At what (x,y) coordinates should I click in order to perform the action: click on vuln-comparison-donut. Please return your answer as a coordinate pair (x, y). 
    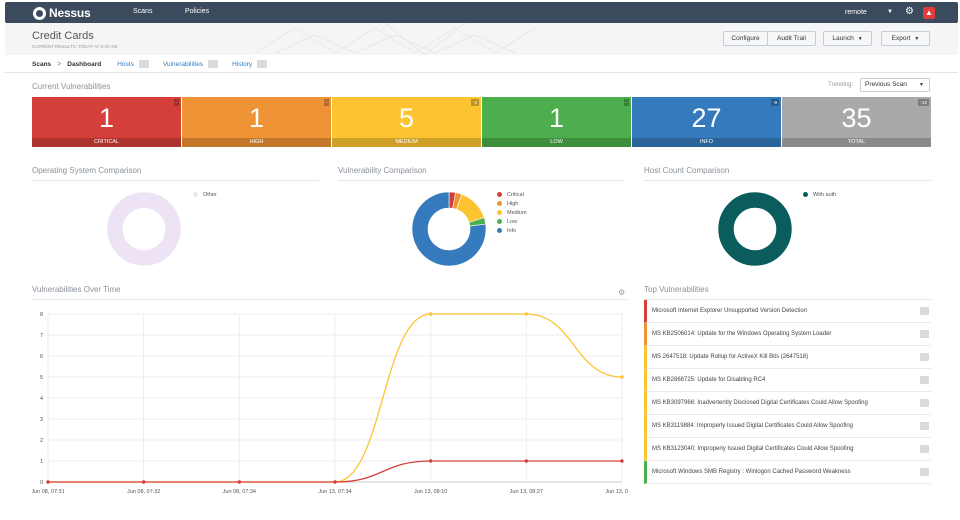
    Looking at the image, I should click on (449, 229).